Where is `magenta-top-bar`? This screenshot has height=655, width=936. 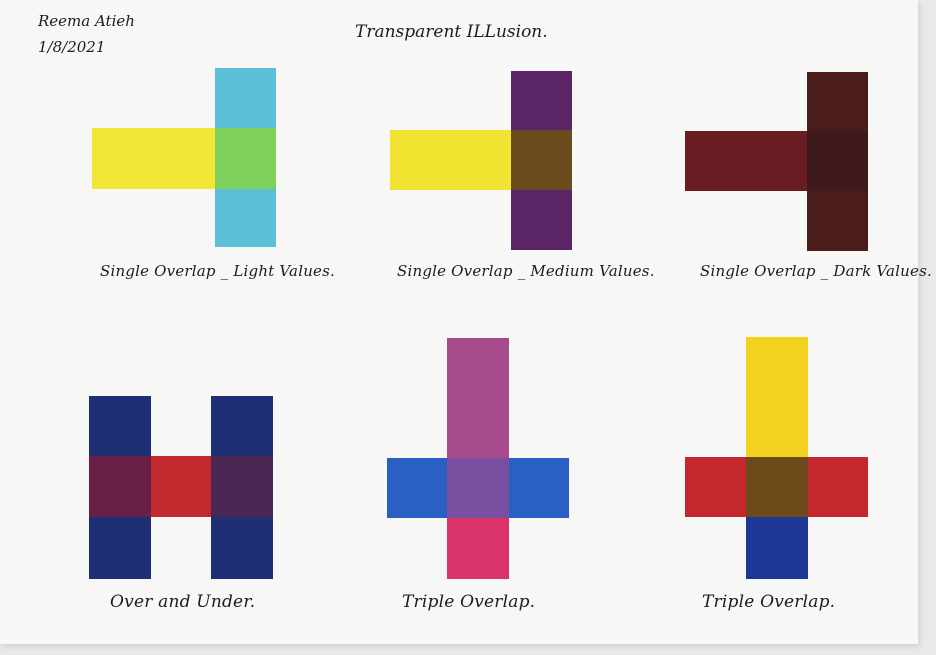
magenta-top-bar is located at coordinates (478, 398).